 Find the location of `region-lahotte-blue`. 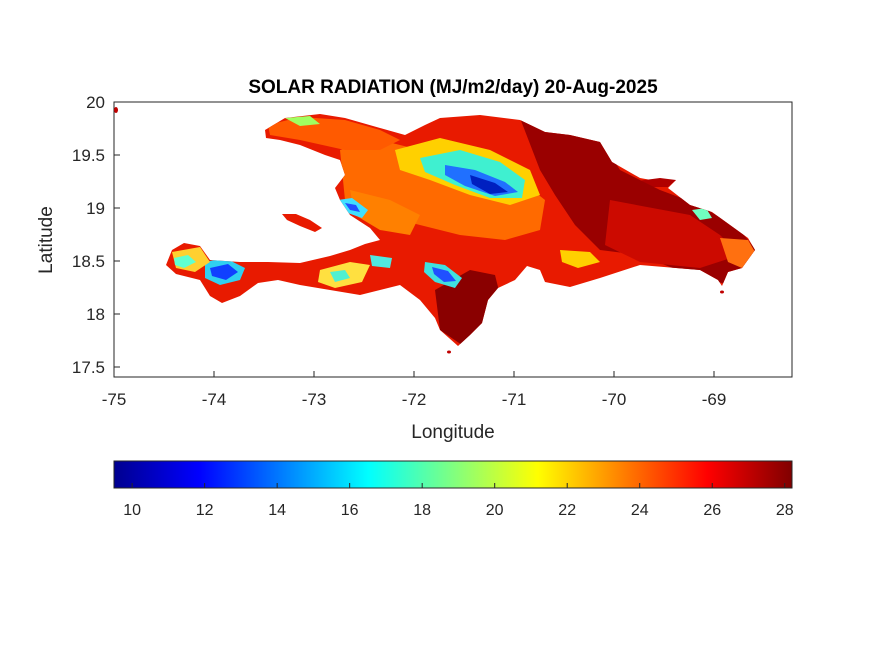

region-lahotte-blue is located at coordinates (224, 272).